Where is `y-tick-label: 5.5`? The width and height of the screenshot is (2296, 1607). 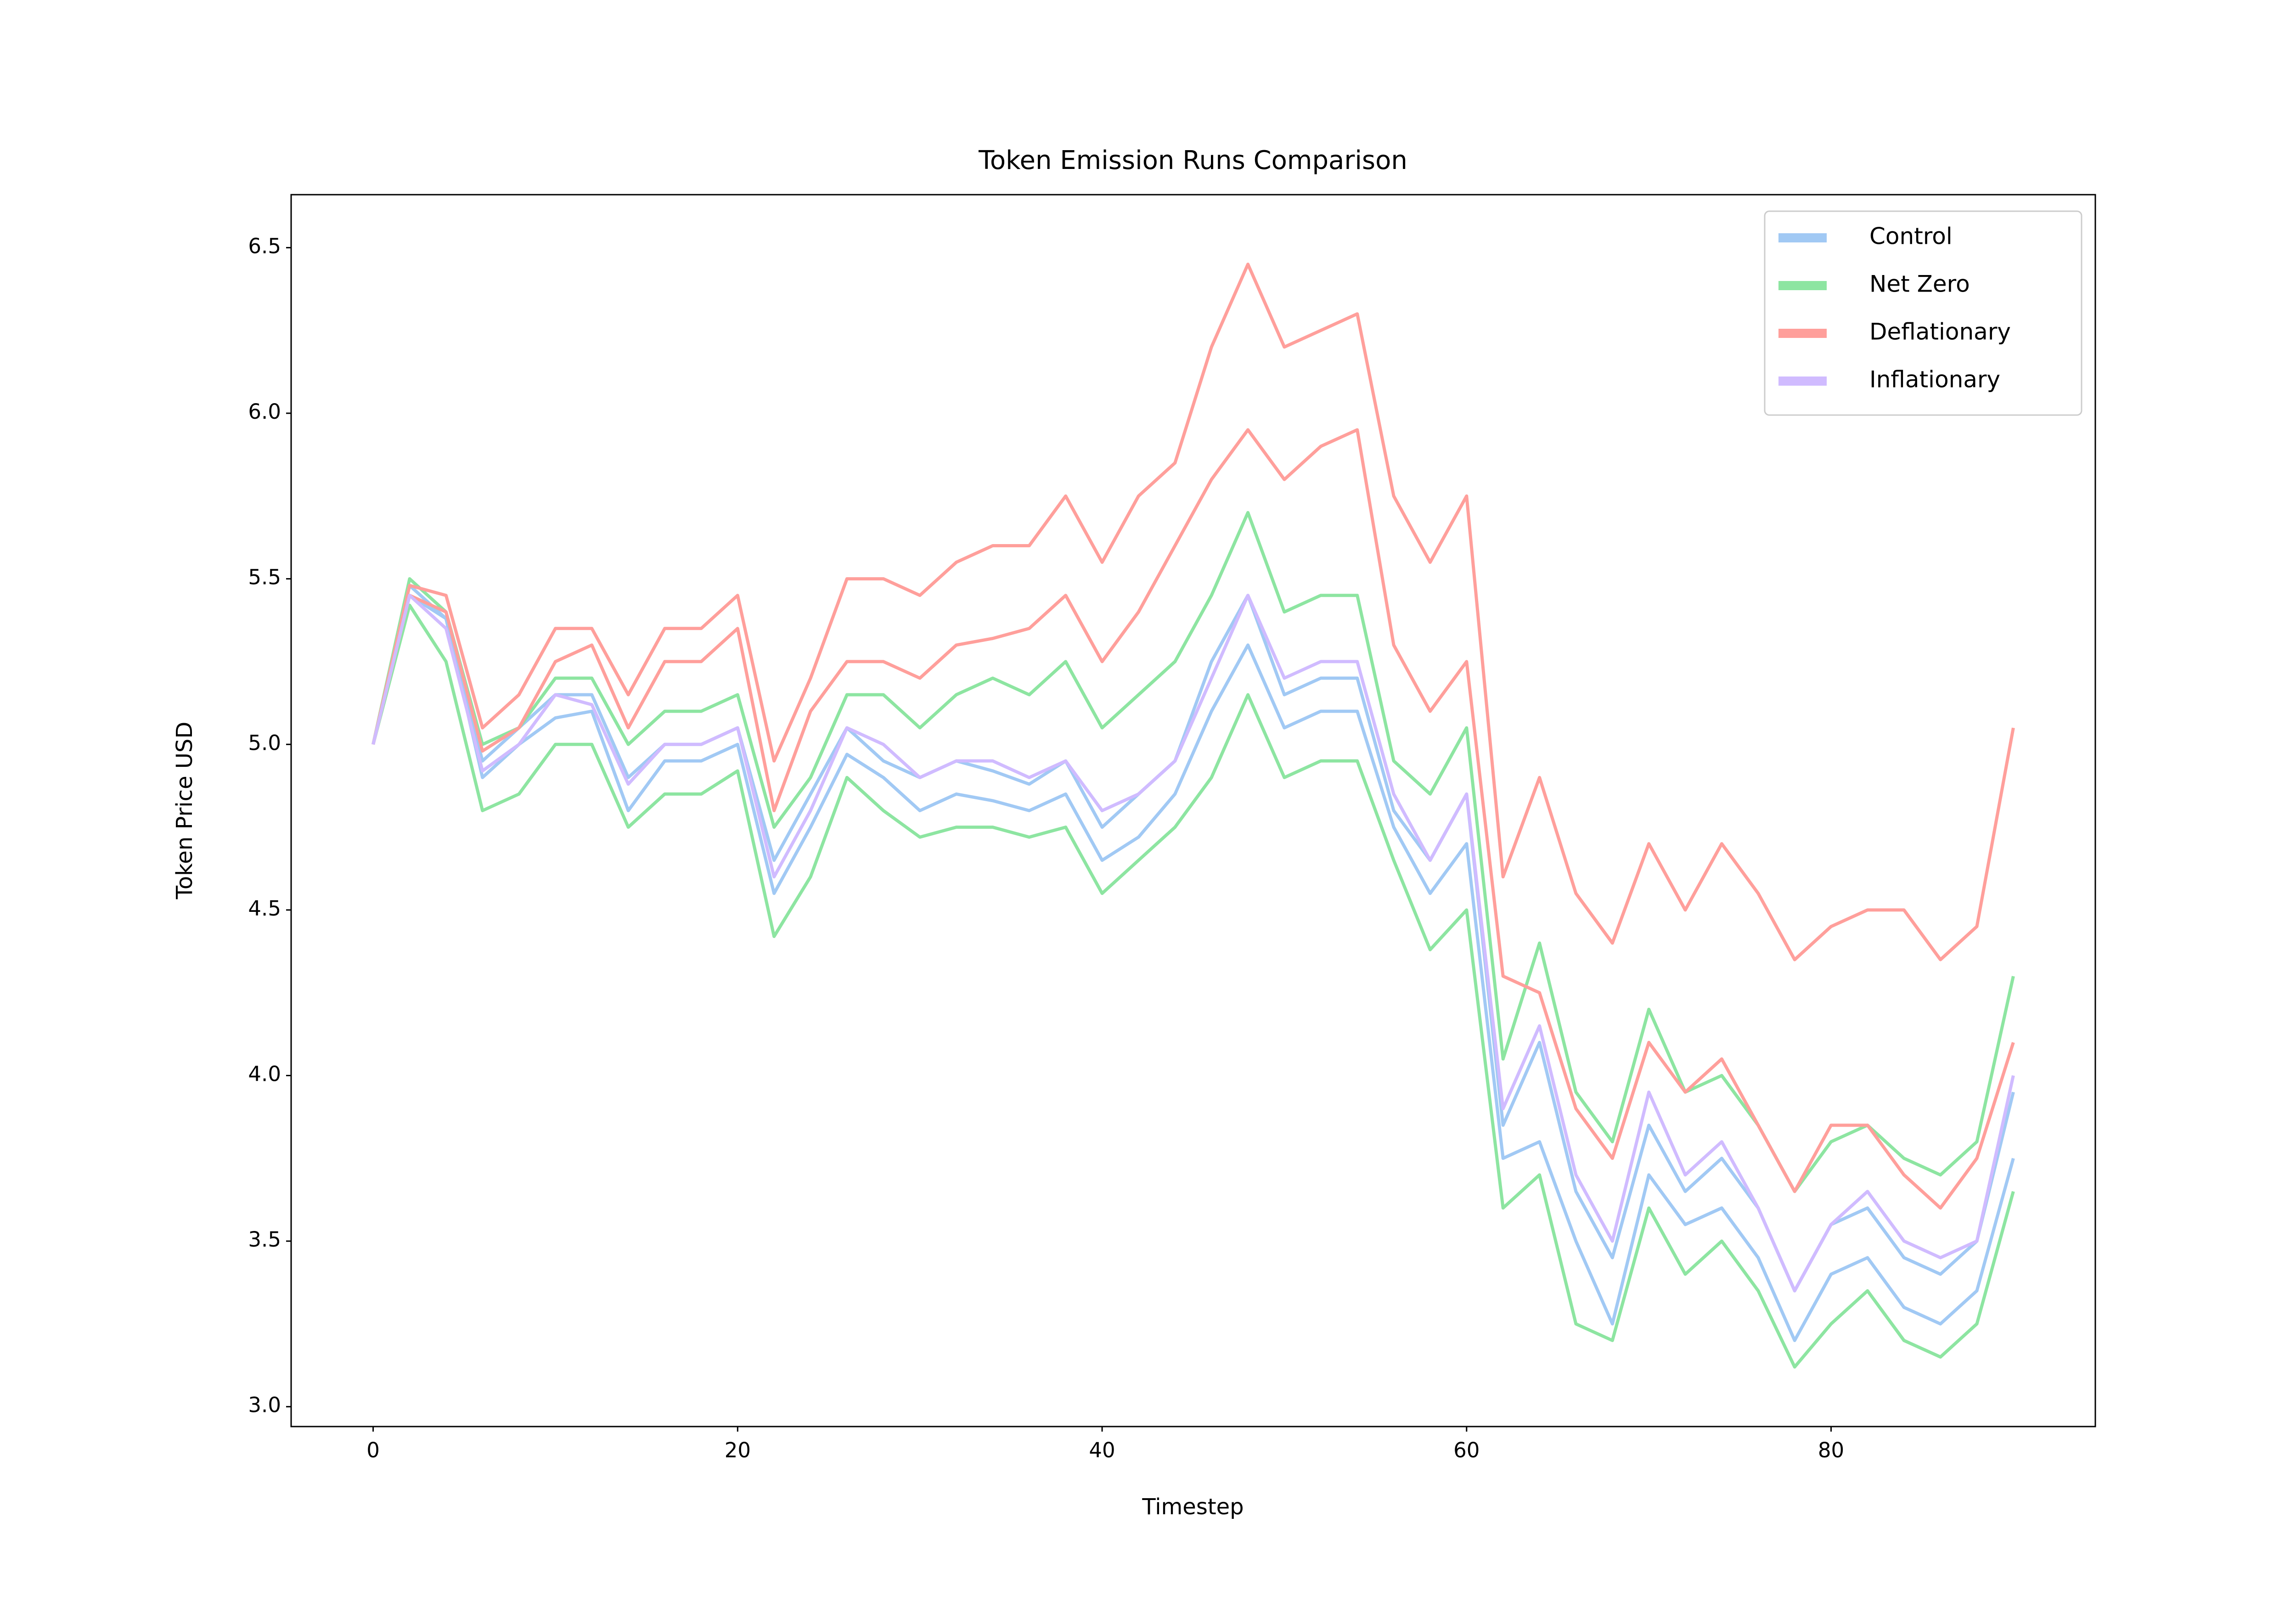
y-tick-label: 5.5 is located at coordinates (264, 577).